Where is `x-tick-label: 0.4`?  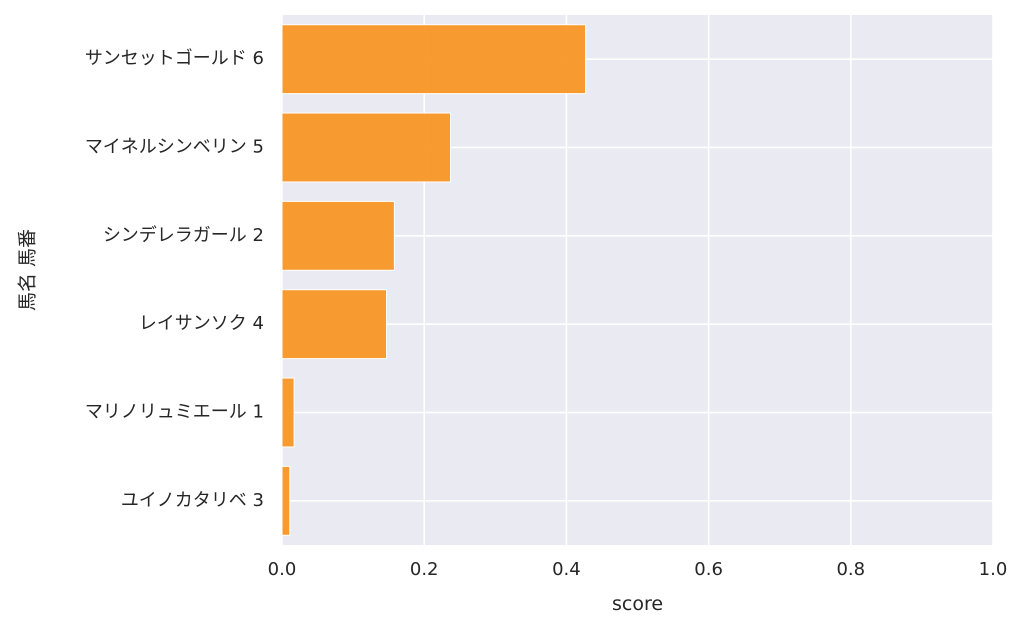 x-tick-label: 0.4 is located at coordinates (566, 569).